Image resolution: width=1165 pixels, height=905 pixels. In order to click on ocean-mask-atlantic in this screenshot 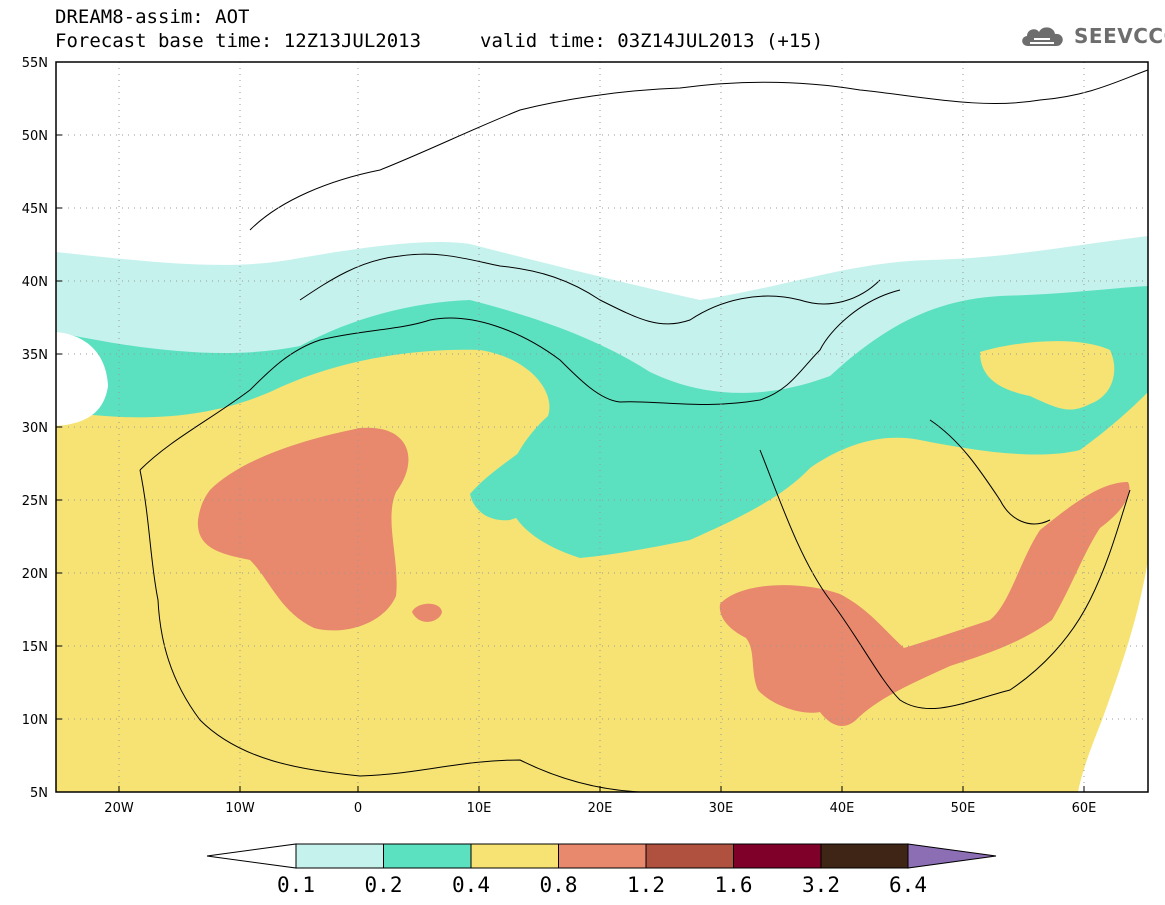, I will do `click(82, 379)`.